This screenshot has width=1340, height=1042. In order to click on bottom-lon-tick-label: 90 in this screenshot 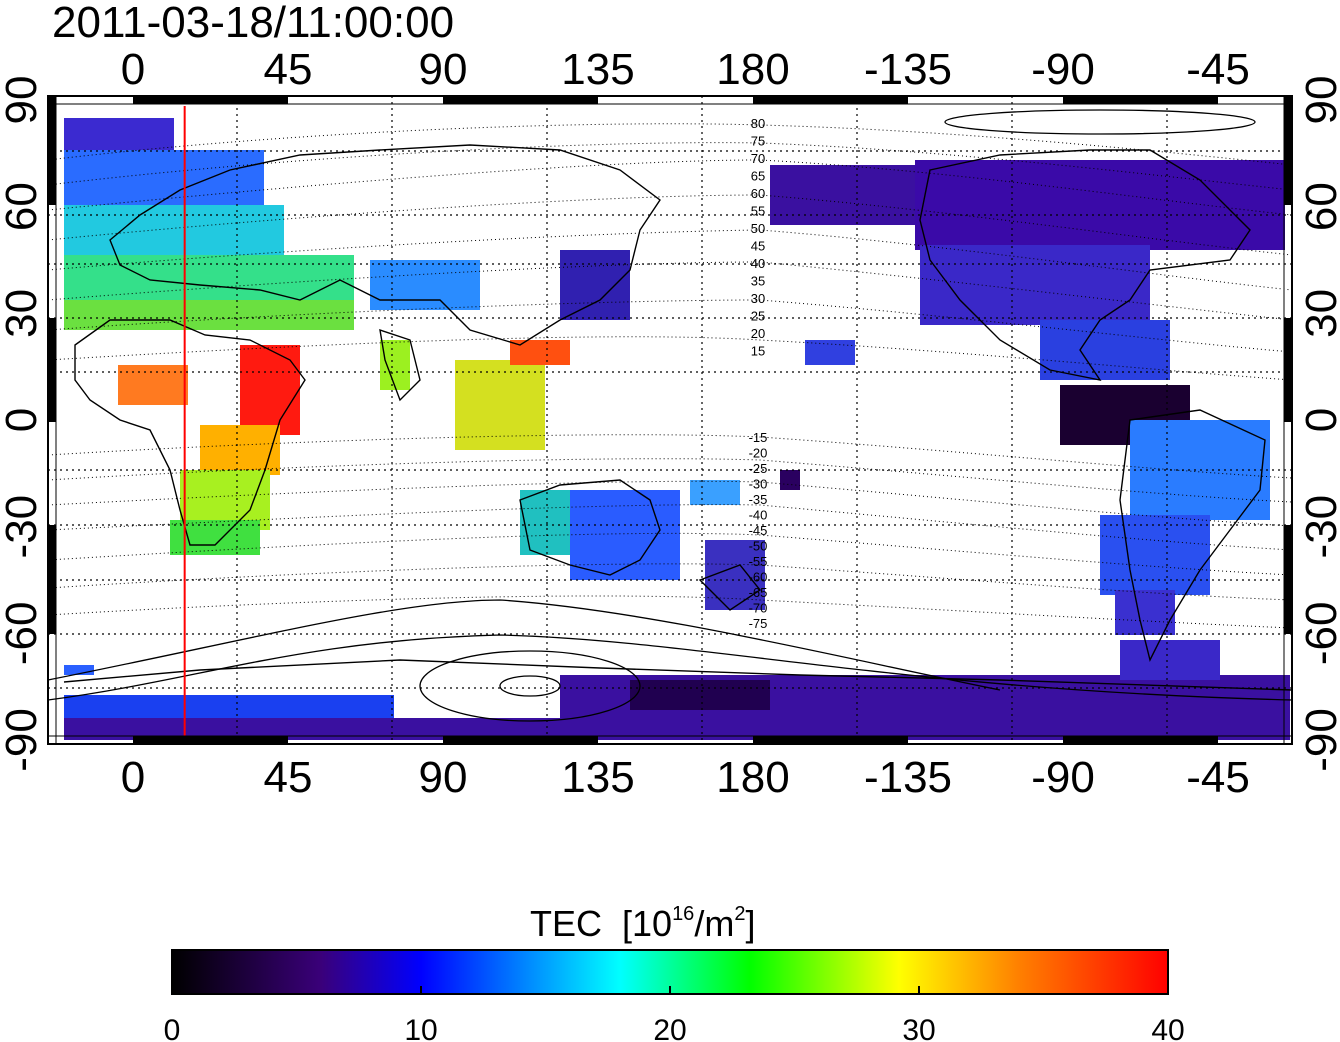, I will do `click(443, 777)`.